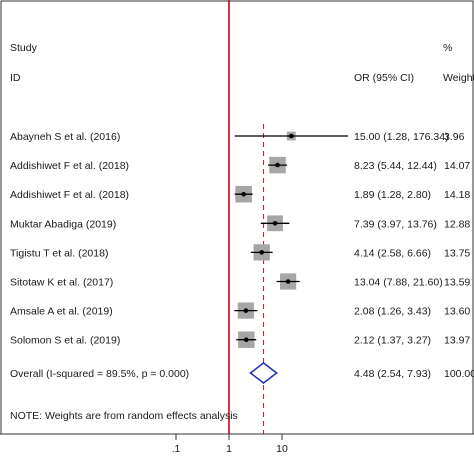 The width and height of the screenshot is (474, 474). Describe the element at coordinates (401, 137) in the screenshot. I see `or-ci-text: 15.00 (1.28, 176.34)` at that location.